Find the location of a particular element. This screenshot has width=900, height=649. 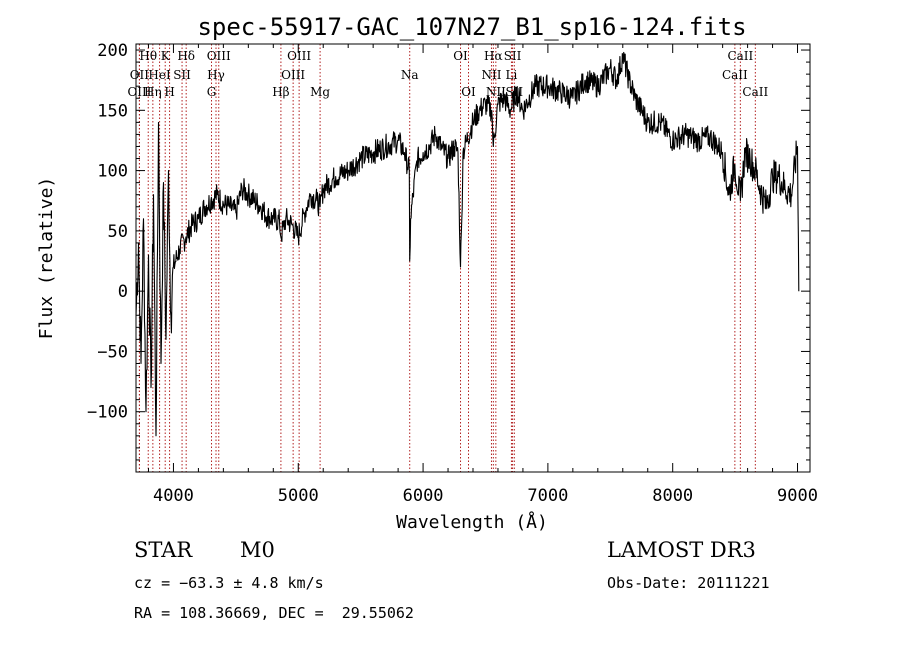

marker-label: K is located at coordinates (166, 56).